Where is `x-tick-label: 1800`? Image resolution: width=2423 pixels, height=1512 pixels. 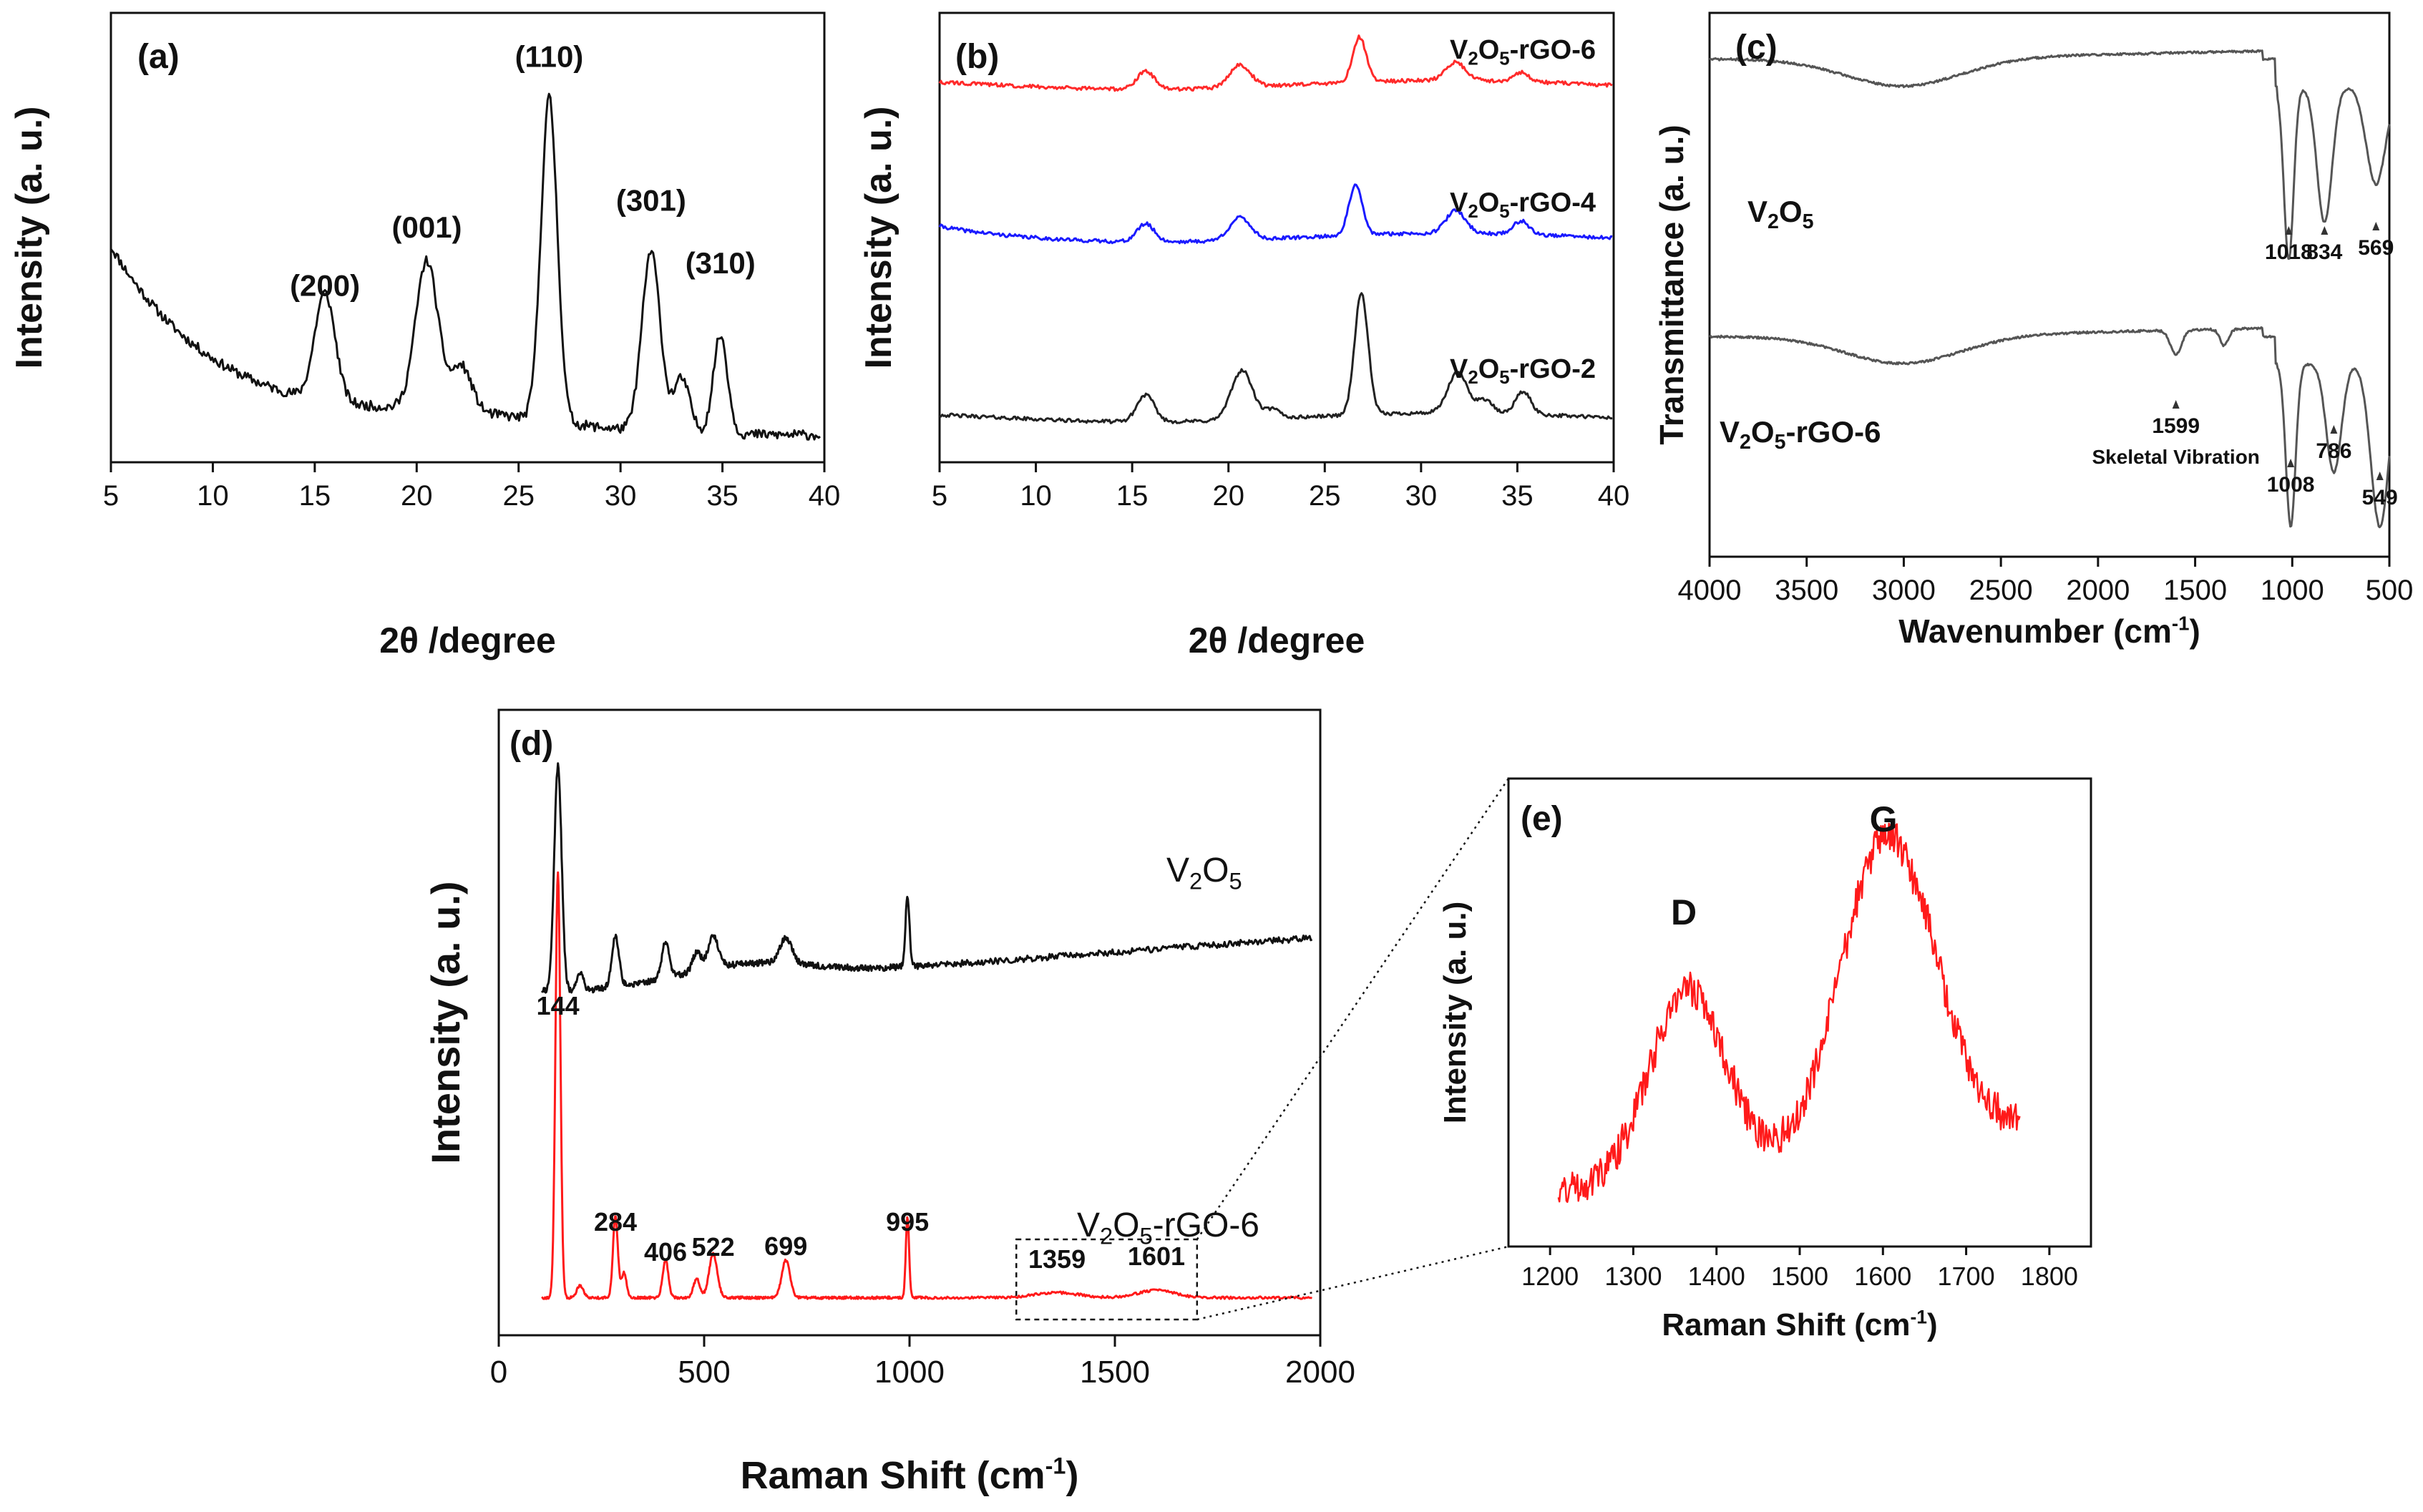
x-tick-label: 1800 is located at coordinates (2049, 1276).